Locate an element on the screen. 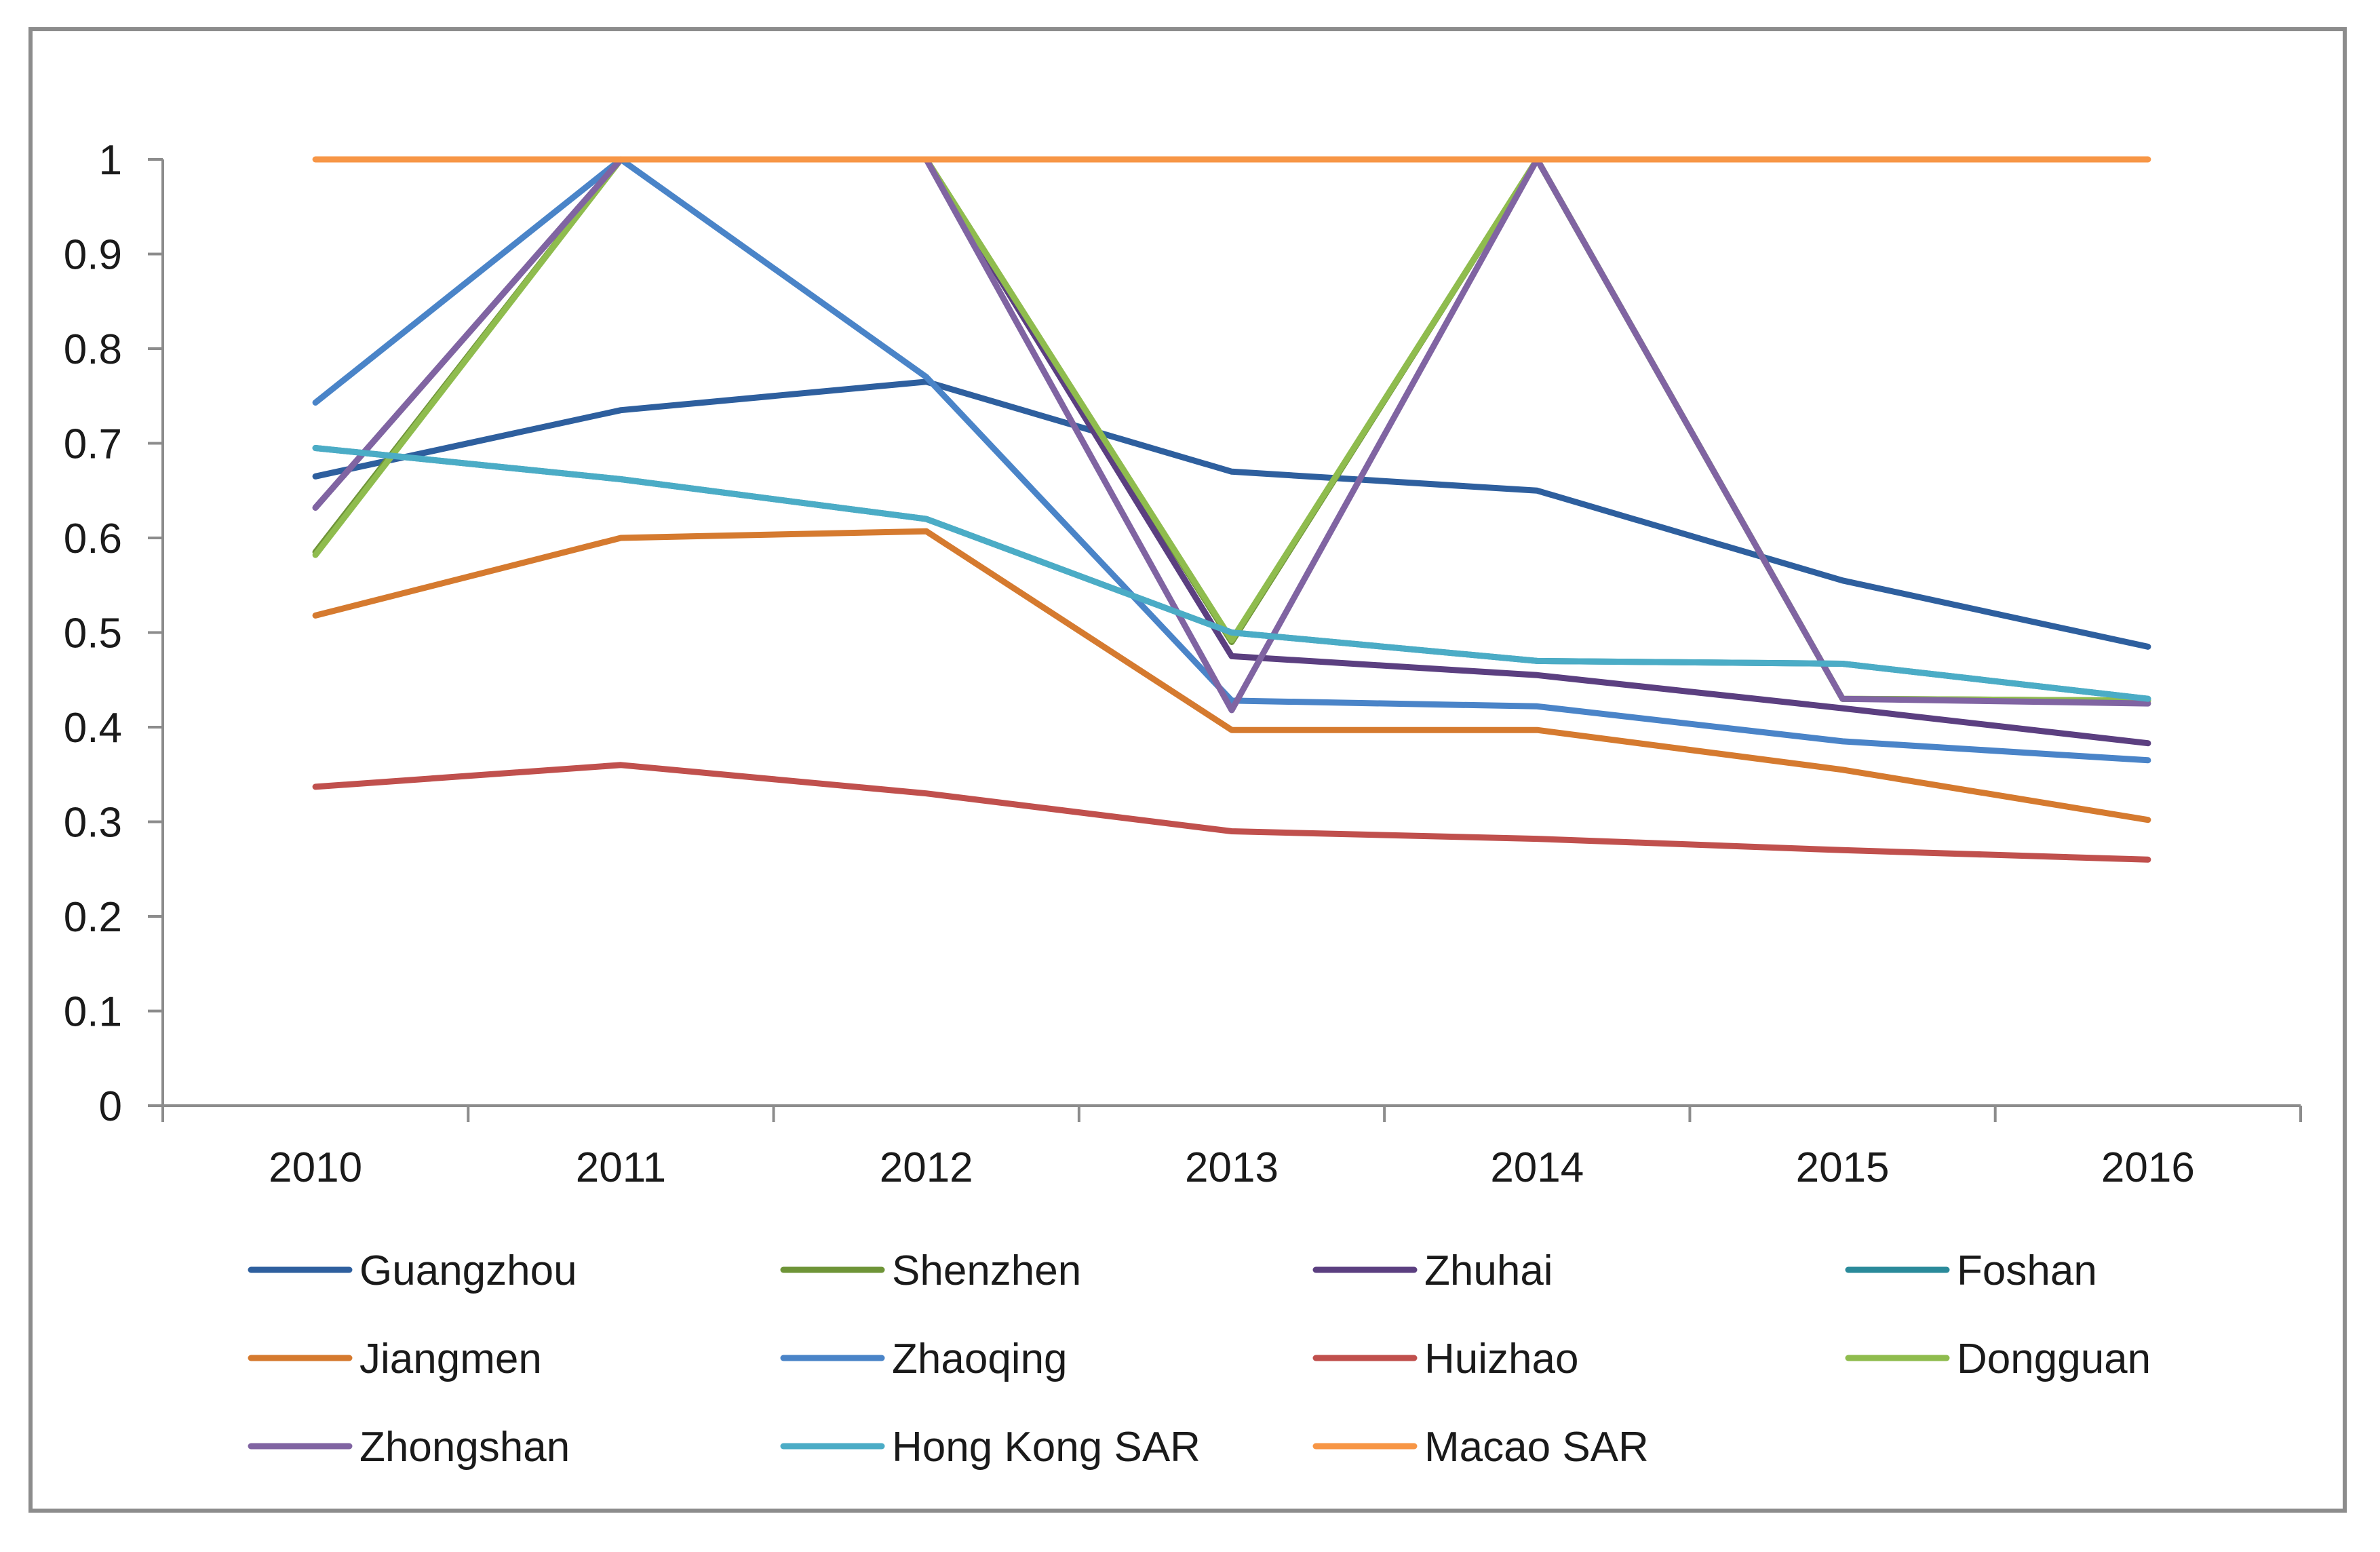 Image resolution: width=2380 pixels, height=1552 pixels. legend-label: Hong Kong SAR is located at coordinates (1046, 1447).